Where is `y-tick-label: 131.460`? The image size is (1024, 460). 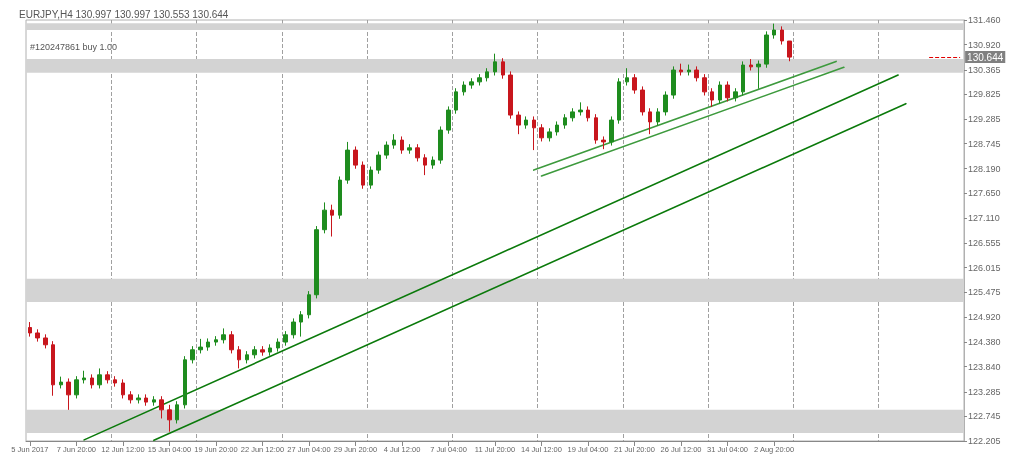
y-tick-label: 131.460 is located at coordinates (984, 20).